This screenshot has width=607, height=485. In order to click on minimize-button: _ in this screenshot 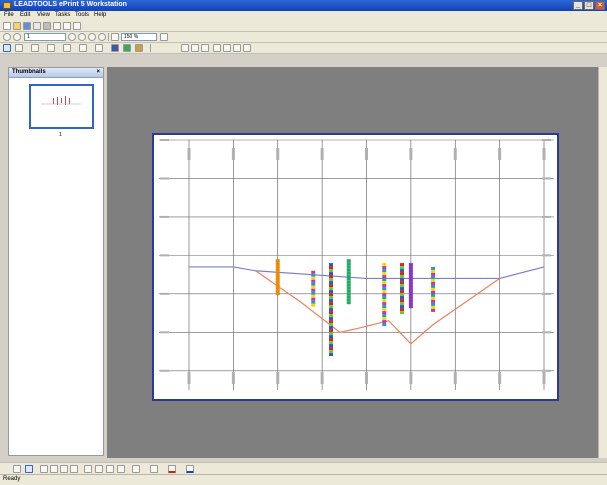, I will do `click(578, 5)`.